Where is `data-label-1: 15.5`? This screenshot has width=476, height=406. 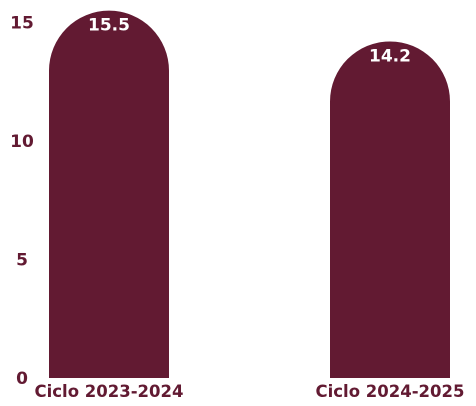
data-label-1: 15.5 is located at coordinates (109, 26).